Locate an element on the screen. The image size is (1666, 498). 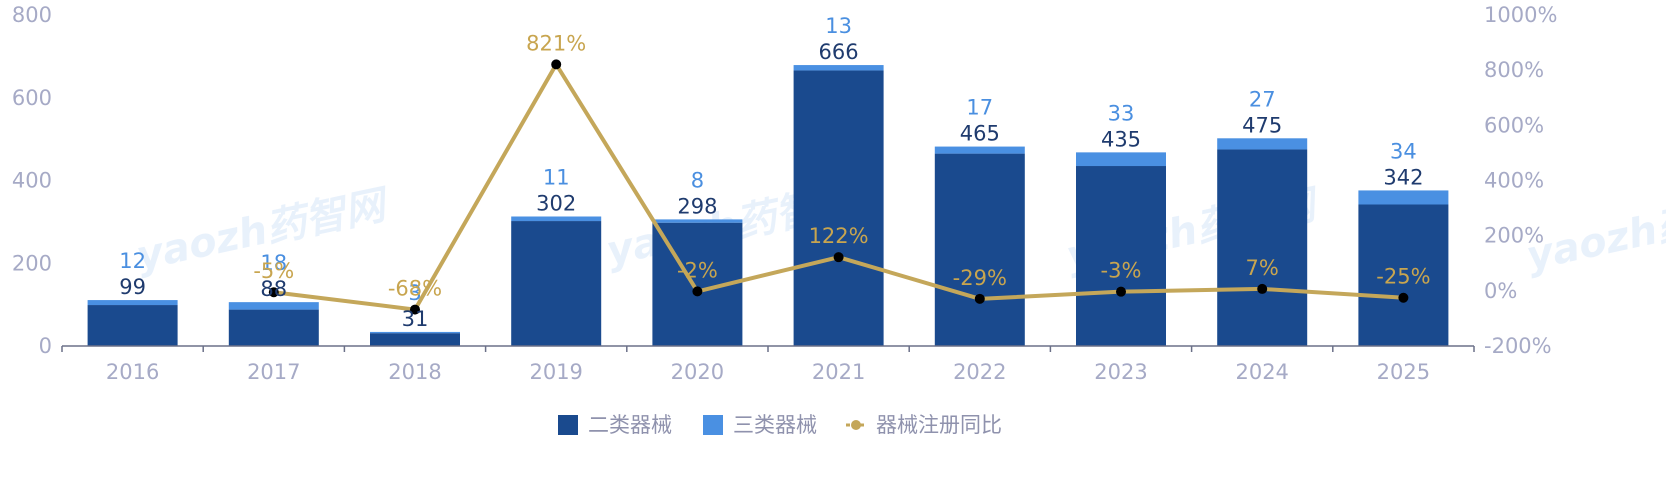
x-axis: 2016 2017 2018 2019 2020 2021 2022 2023 2024 2025 is located at coordinates (768, 364).